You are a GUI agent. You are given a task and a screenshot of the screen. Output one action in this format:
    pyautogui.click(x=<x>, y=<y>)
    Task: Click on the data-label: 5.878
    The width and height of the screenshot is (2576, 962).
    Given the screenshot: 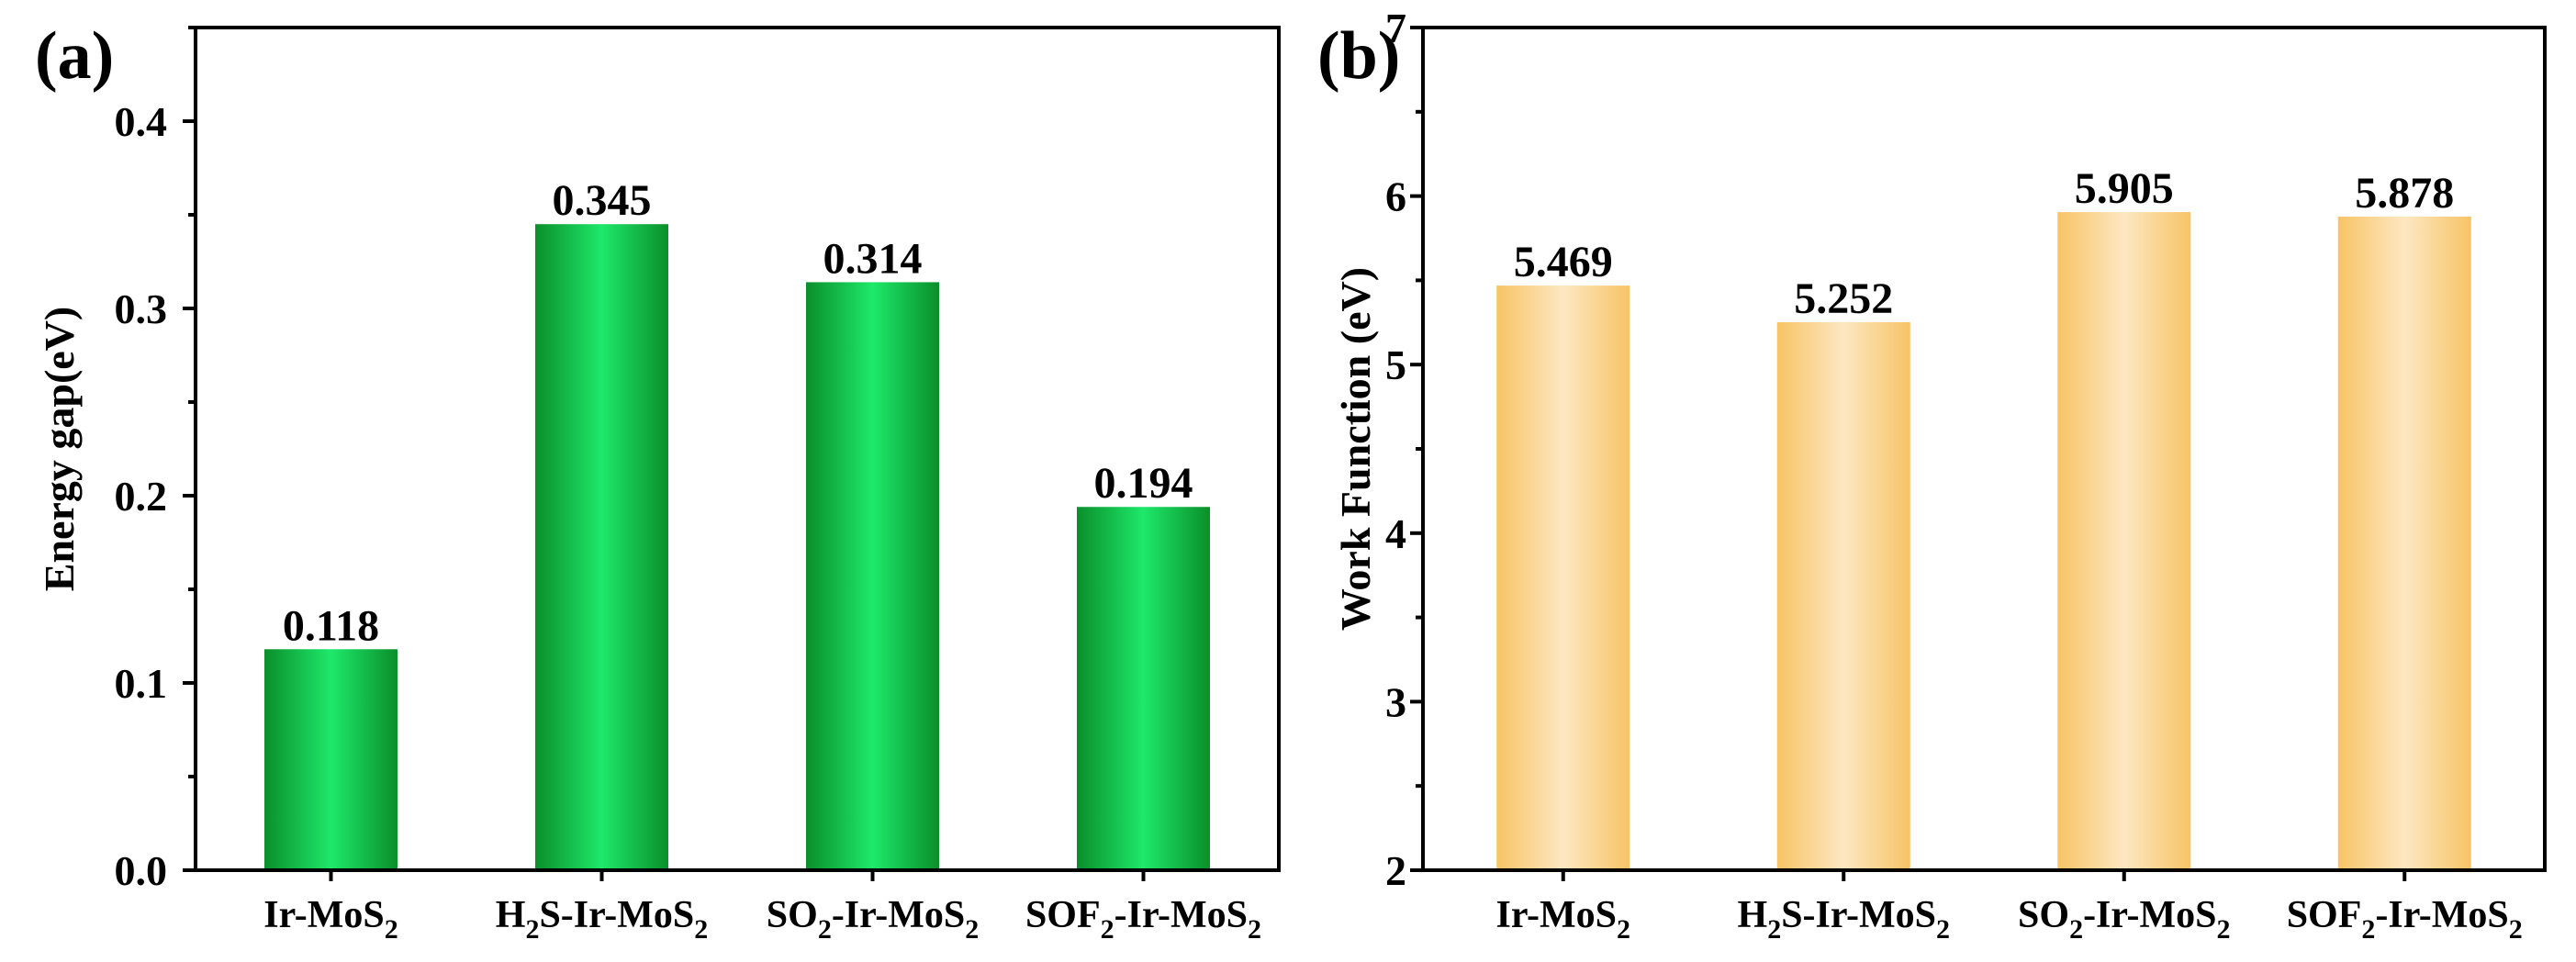 What is the action you would take?
    pyautogui.click(x=2404, y=193)
    